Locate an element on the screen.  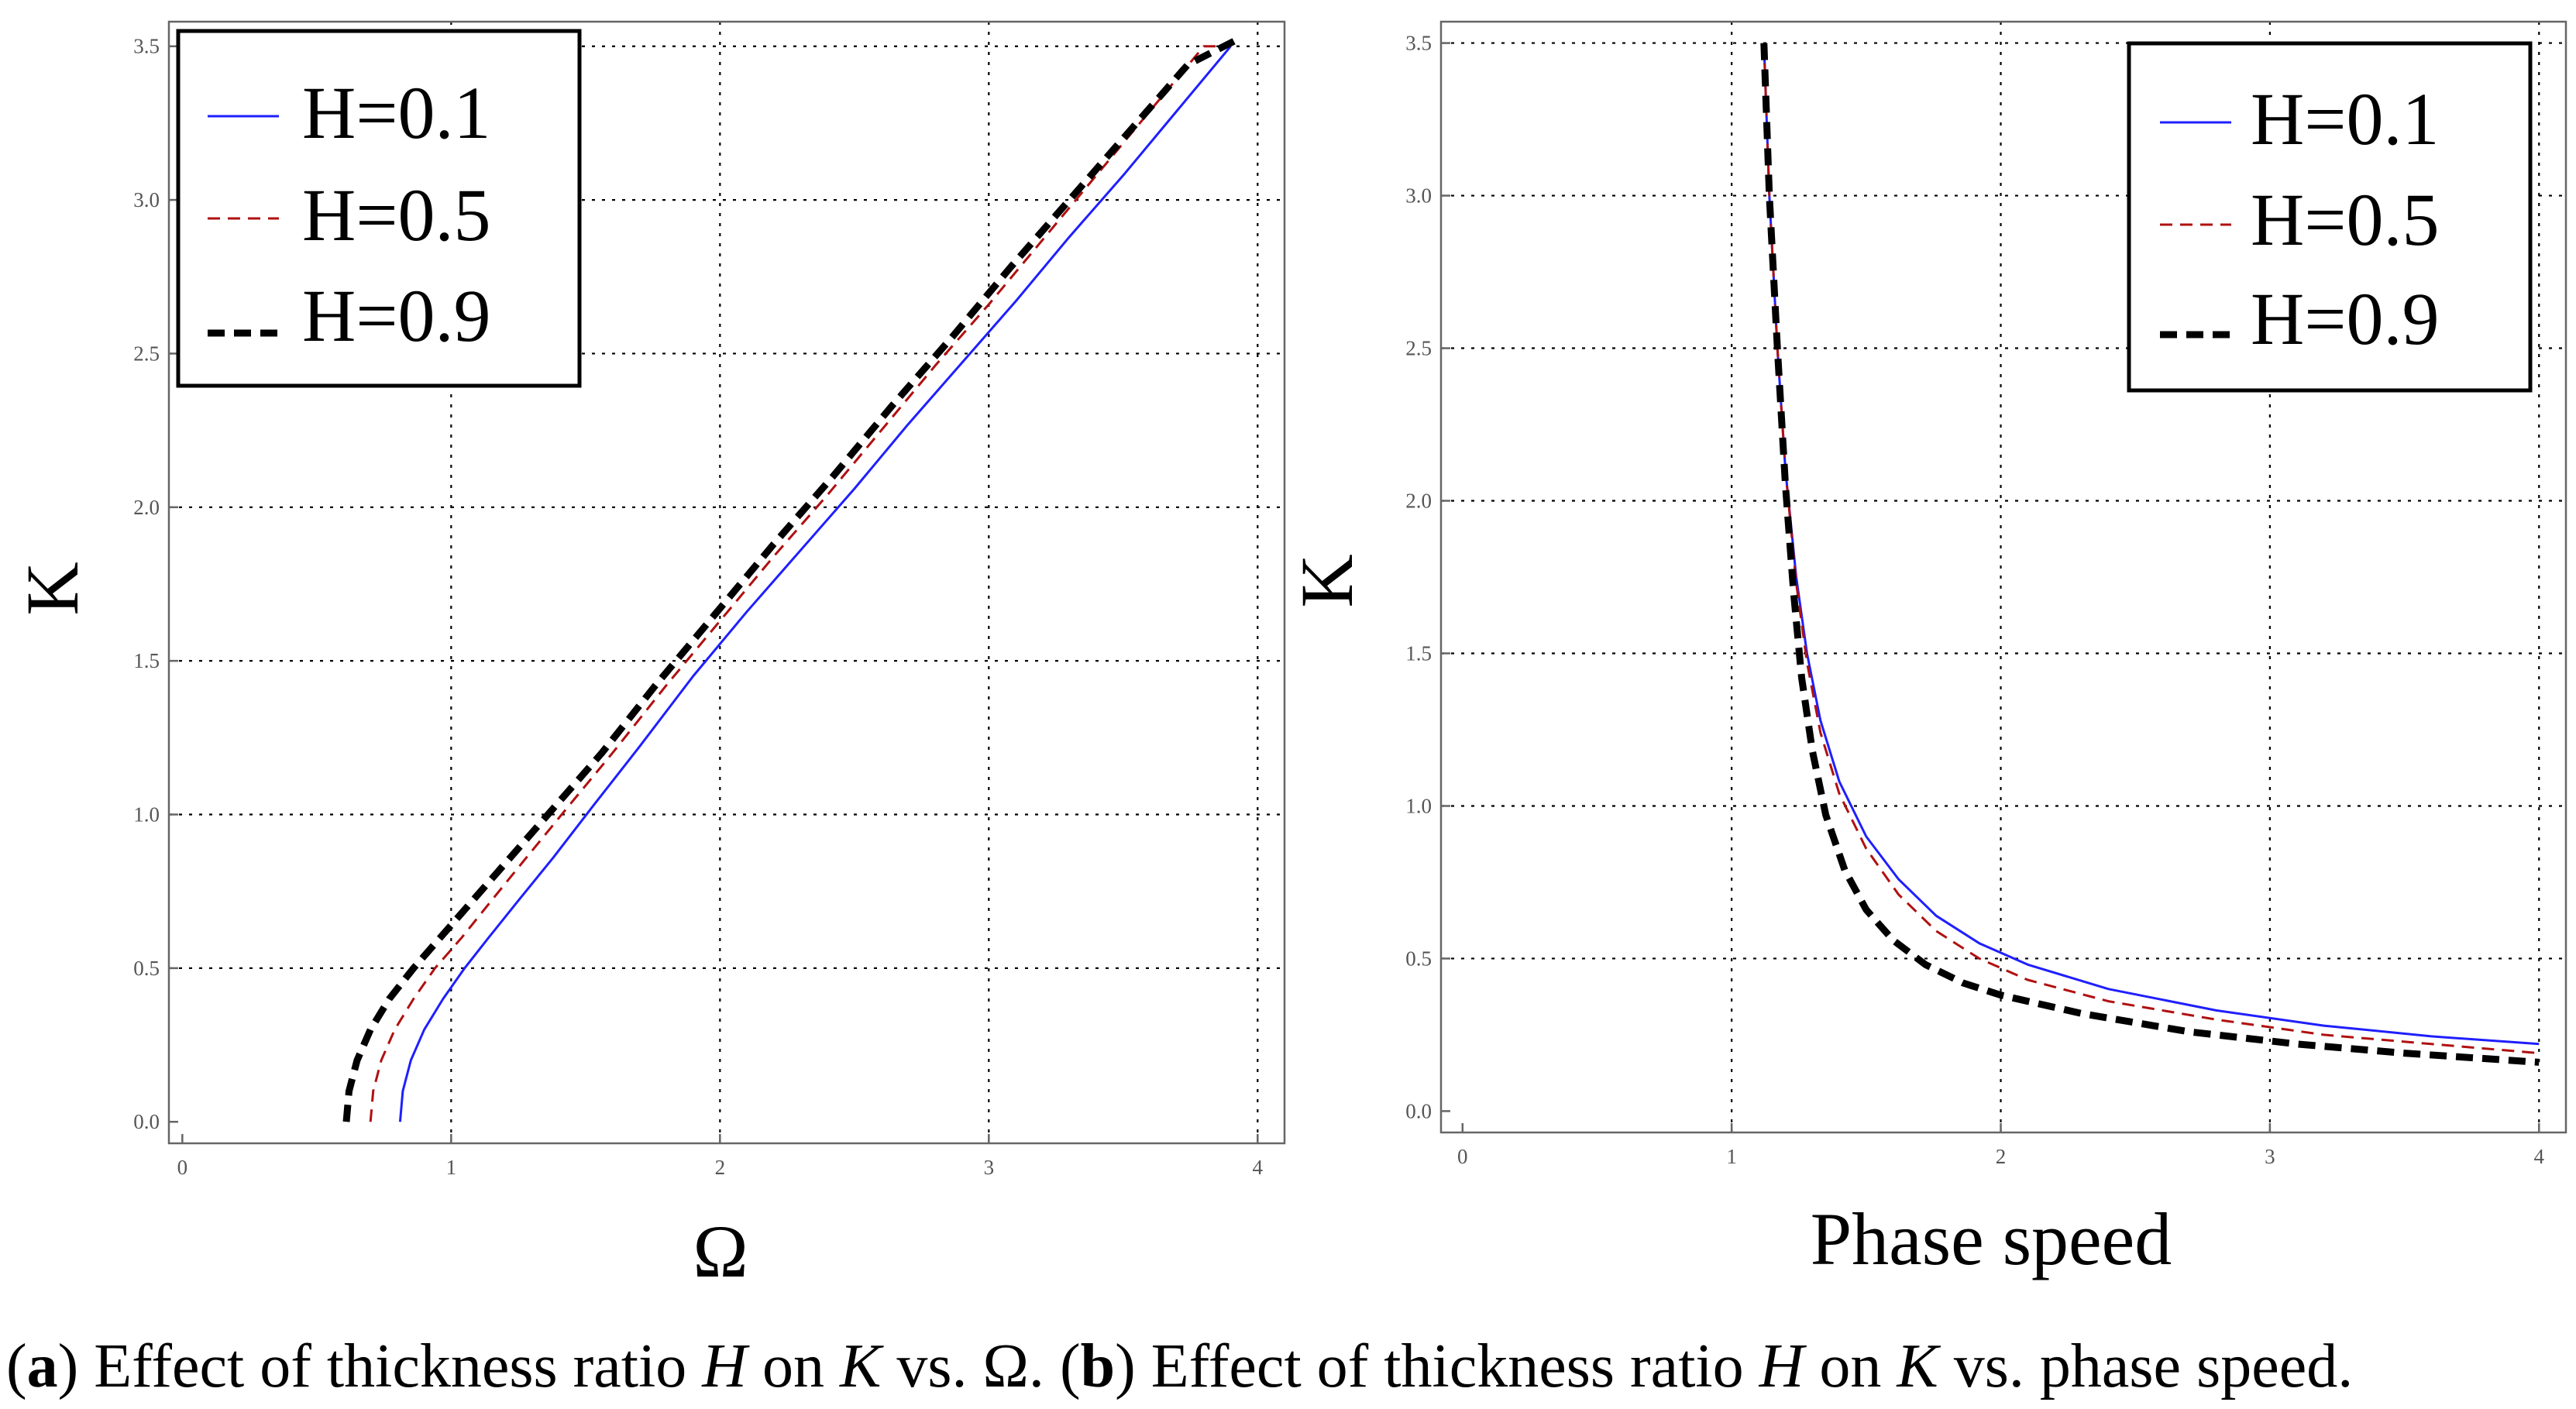
chart-a-ylabel: K is located at coordinates (52, 588).